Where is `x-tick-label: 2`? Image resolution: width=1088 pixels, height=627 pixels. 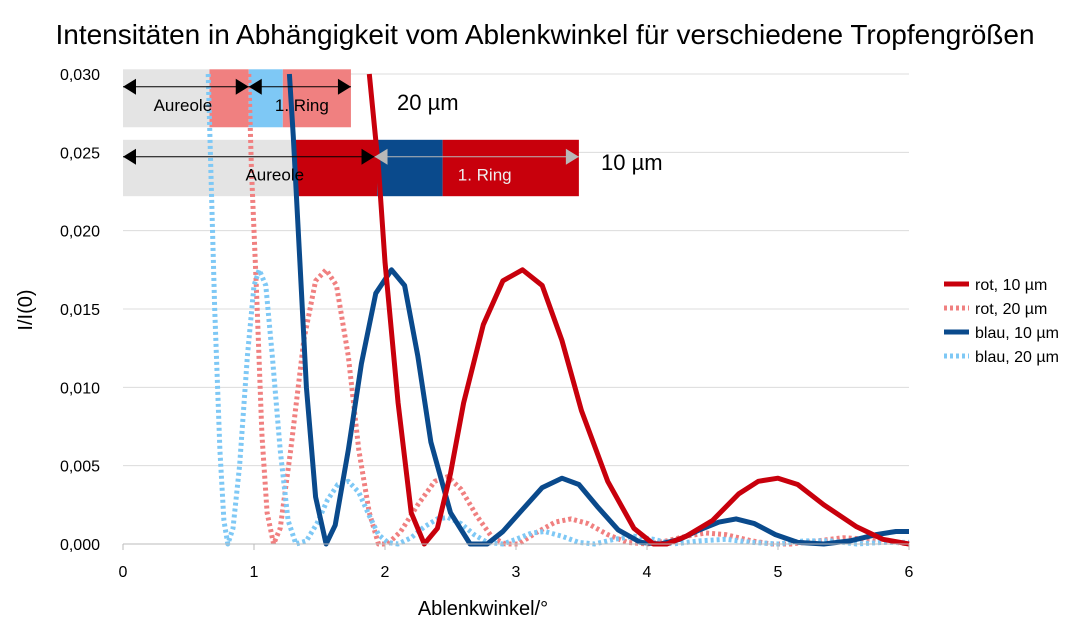 x-tick-label: 2 is located at coordinates (385, 572).